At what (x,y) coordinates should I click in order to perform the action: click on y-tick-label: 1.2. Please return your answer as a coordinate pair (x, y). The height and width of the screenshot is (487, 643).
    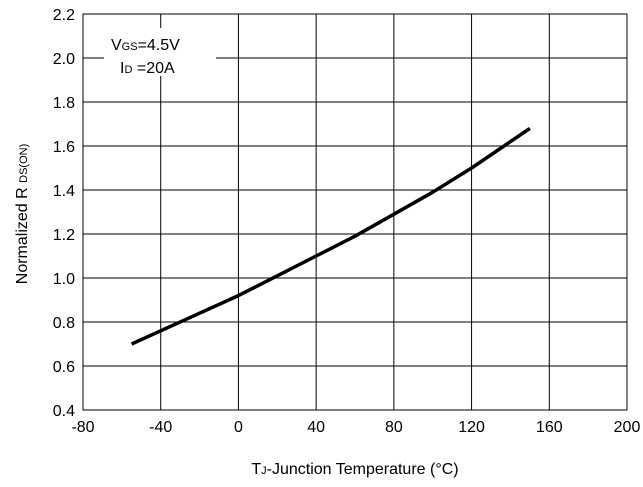
    Looking at the image, I should click on (64, 235).